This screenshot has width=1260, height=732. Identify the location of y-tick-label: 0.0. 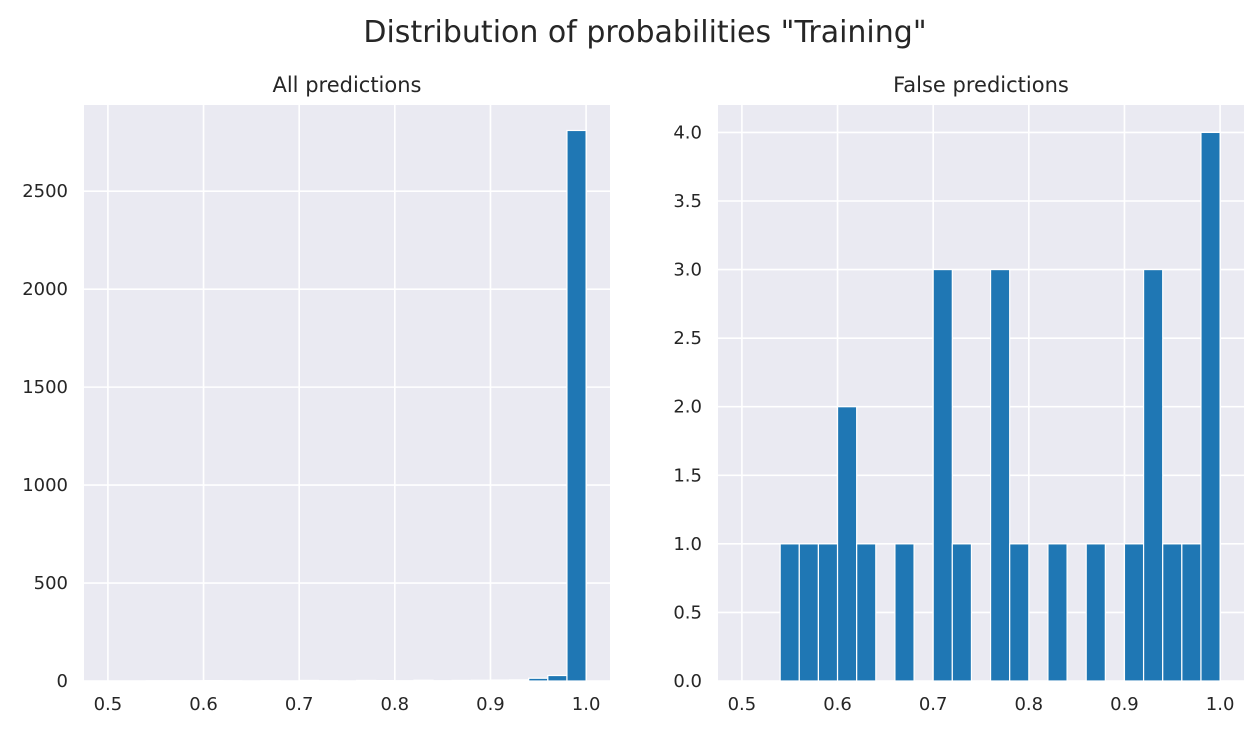
(687, 681).